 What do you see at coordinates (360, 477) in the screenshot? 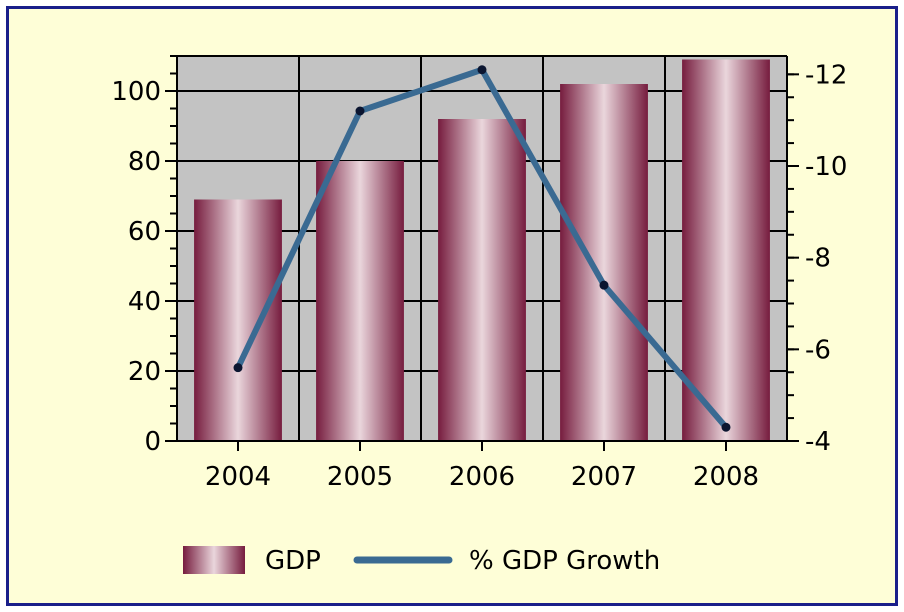
I see `x-tick-label-2005: 2005` at bounding box center [360, 477].